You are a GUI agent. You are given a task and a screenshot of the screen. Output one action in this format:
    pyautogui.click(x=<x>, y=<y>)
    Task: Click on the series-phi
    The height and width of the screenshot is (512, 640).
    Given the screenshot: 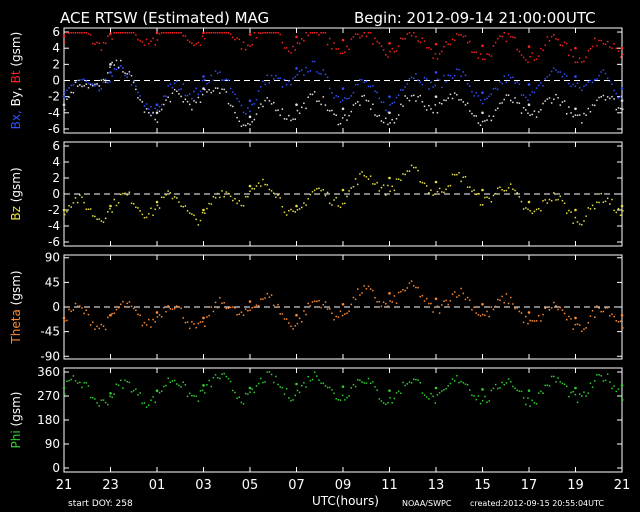 What is the action you would take?
    pyautogui.click(x=343, y=389)
    